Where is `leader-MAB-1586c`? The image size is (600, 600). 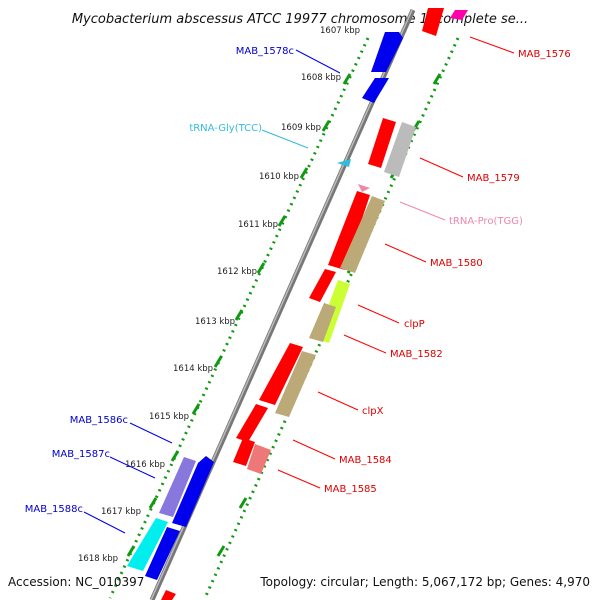 leader-MAB-1586c is located at coordinates (151, 433).